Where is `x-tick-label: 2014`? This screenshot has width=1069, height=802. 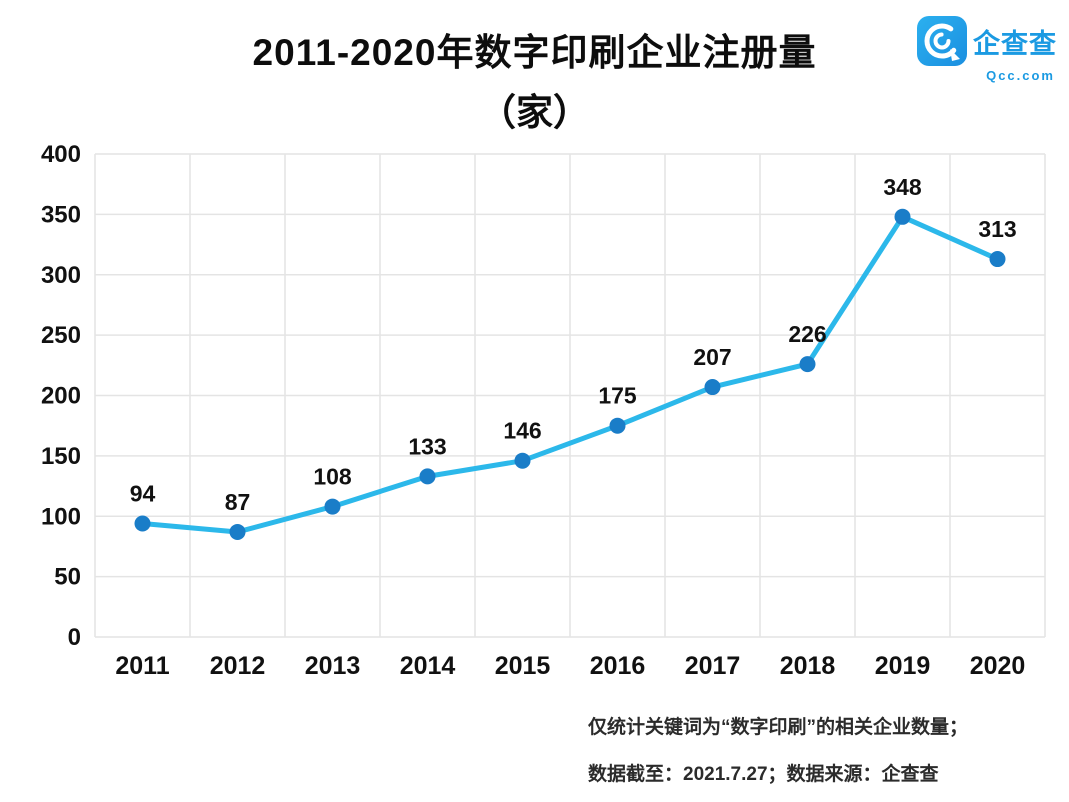 x-tick-label: 2014 is located at coordinates (428, 666).